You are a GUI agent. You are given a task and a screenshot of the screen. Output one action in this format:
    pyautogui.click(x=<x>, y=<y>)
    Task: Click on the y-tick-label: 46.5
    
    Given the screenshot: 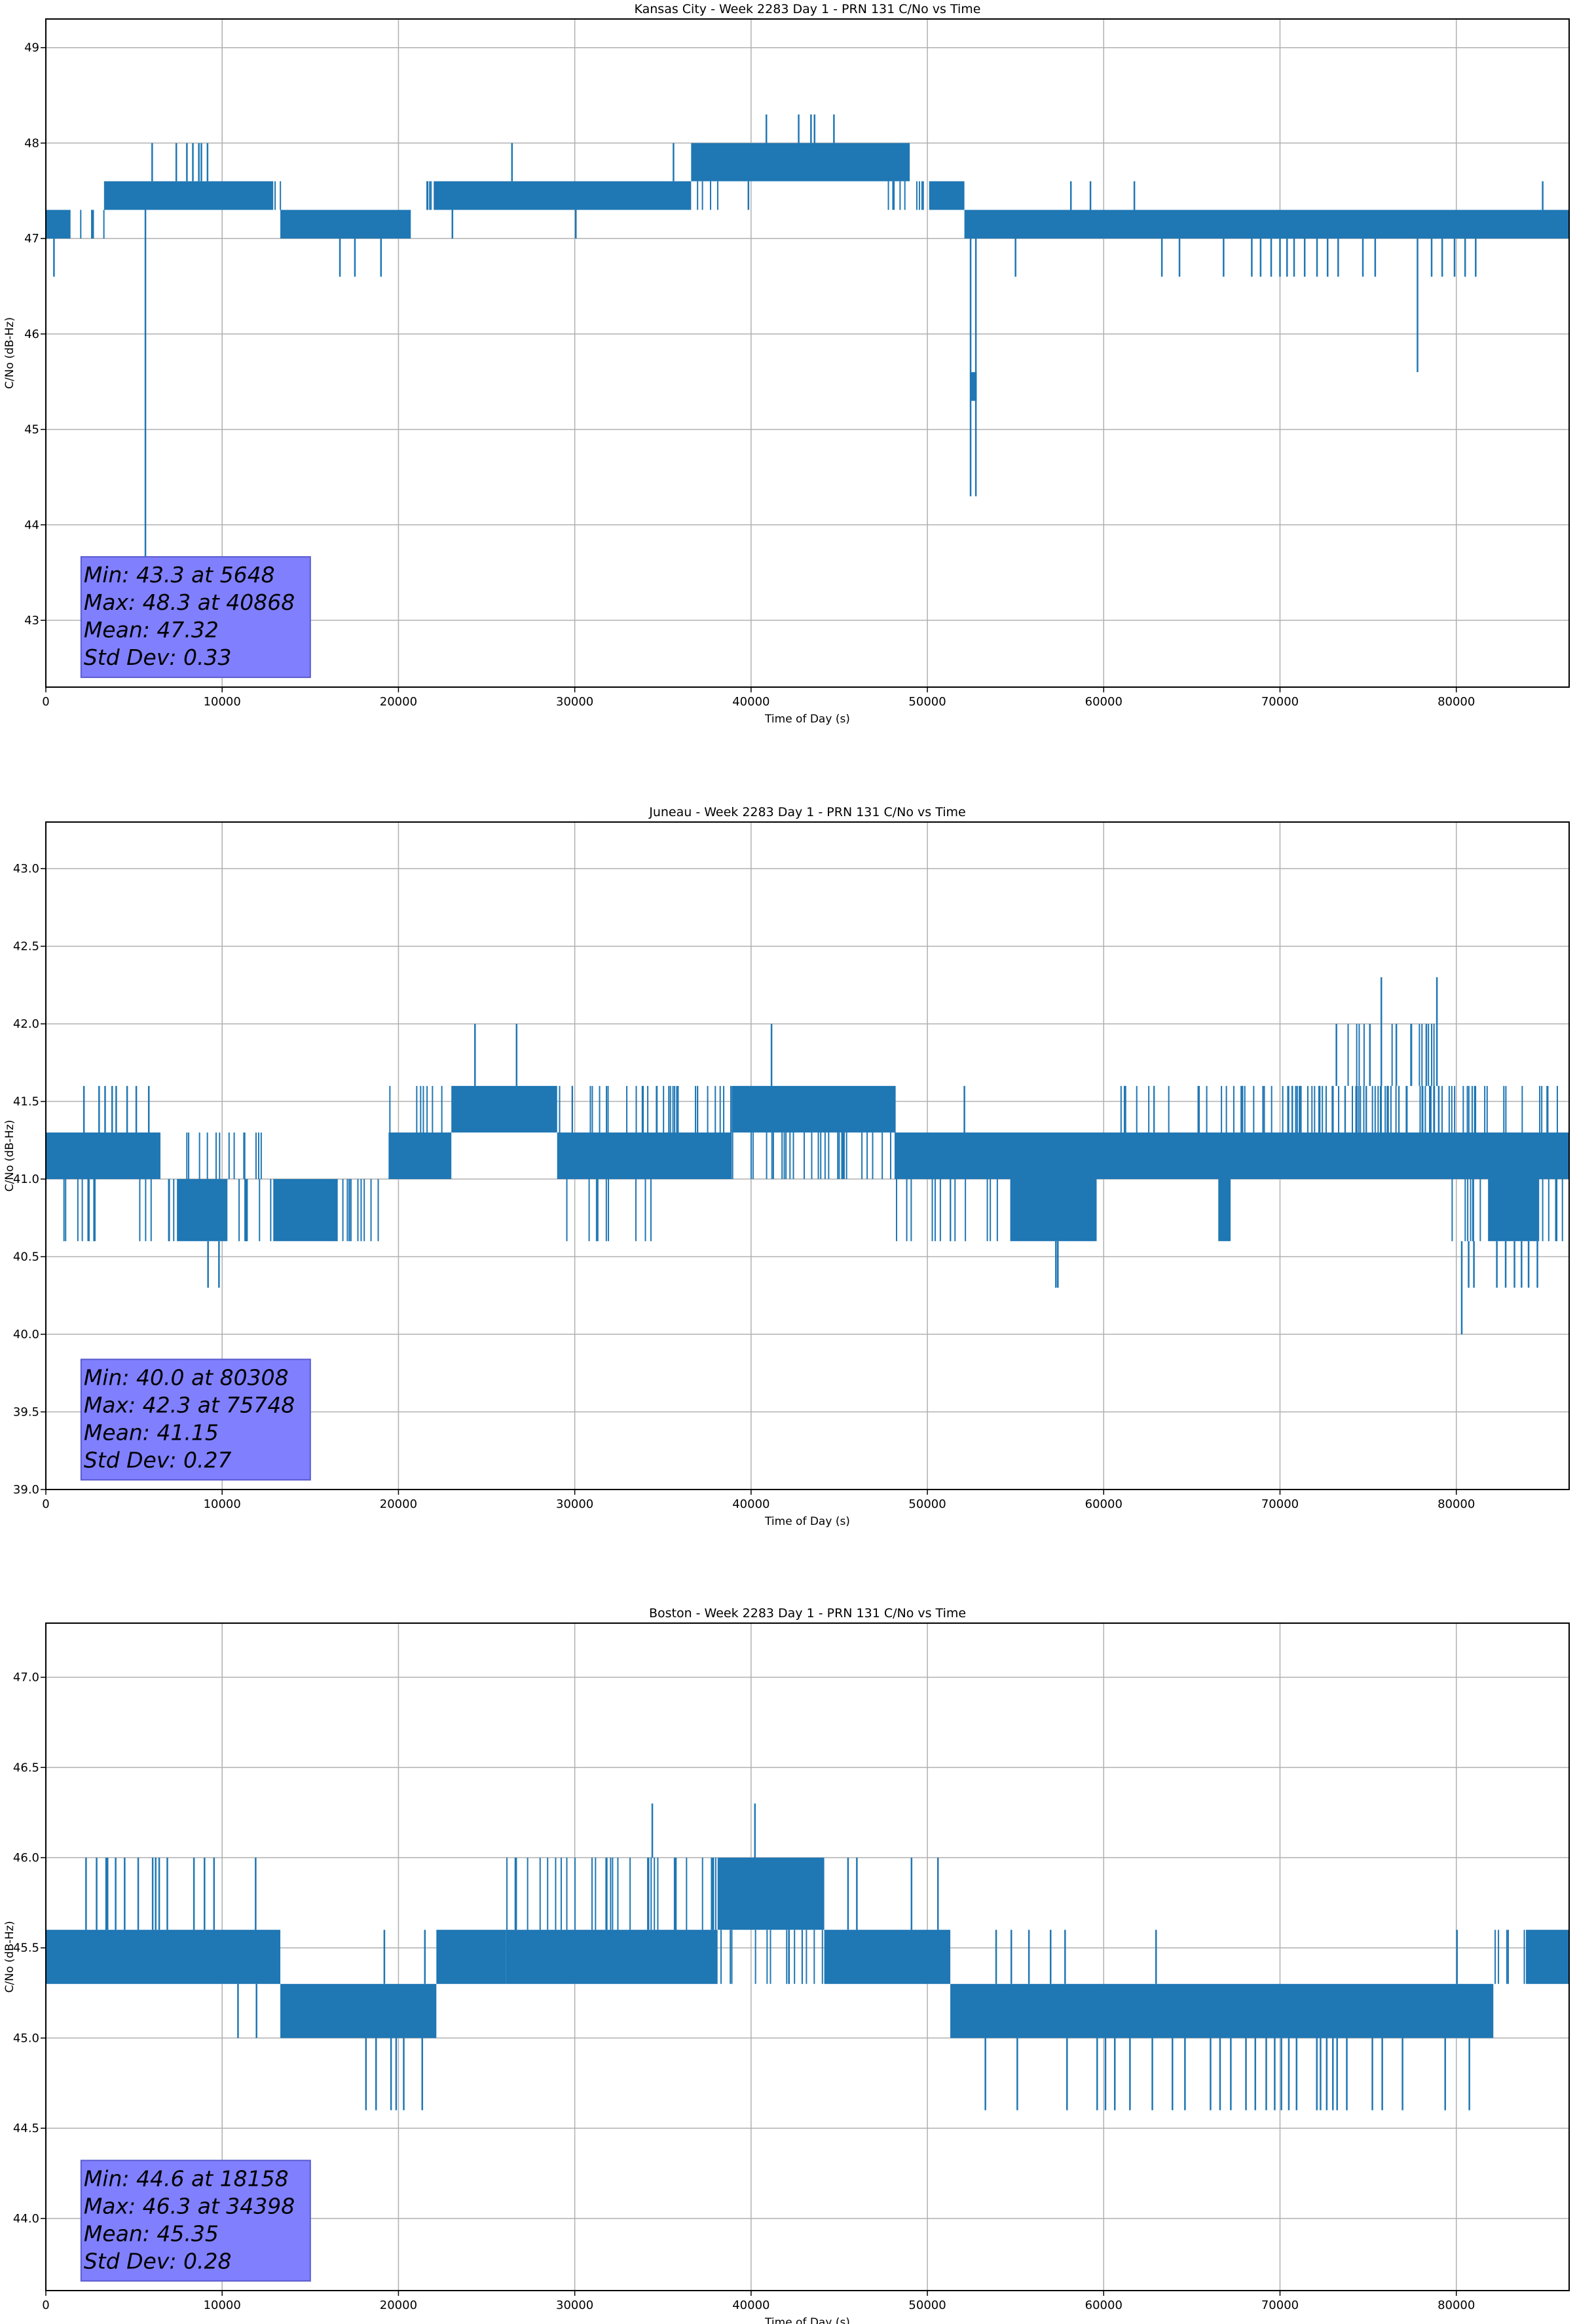 What is the action you would take?
    pyautogui.click(x=26, y=1767)
    